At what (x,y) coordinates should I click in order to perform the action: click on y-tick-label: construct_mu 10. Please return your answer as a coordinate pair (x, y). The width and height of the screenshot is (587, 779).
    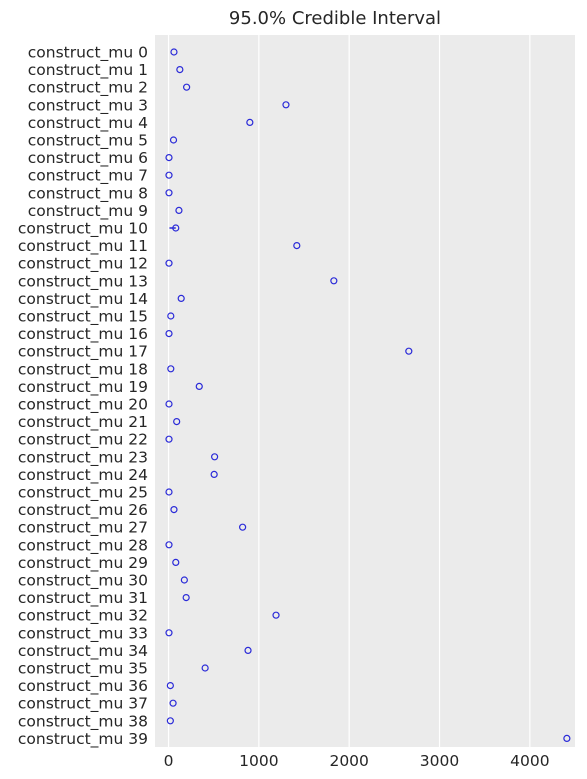
    Looking at the image, I should click on (83, 229).